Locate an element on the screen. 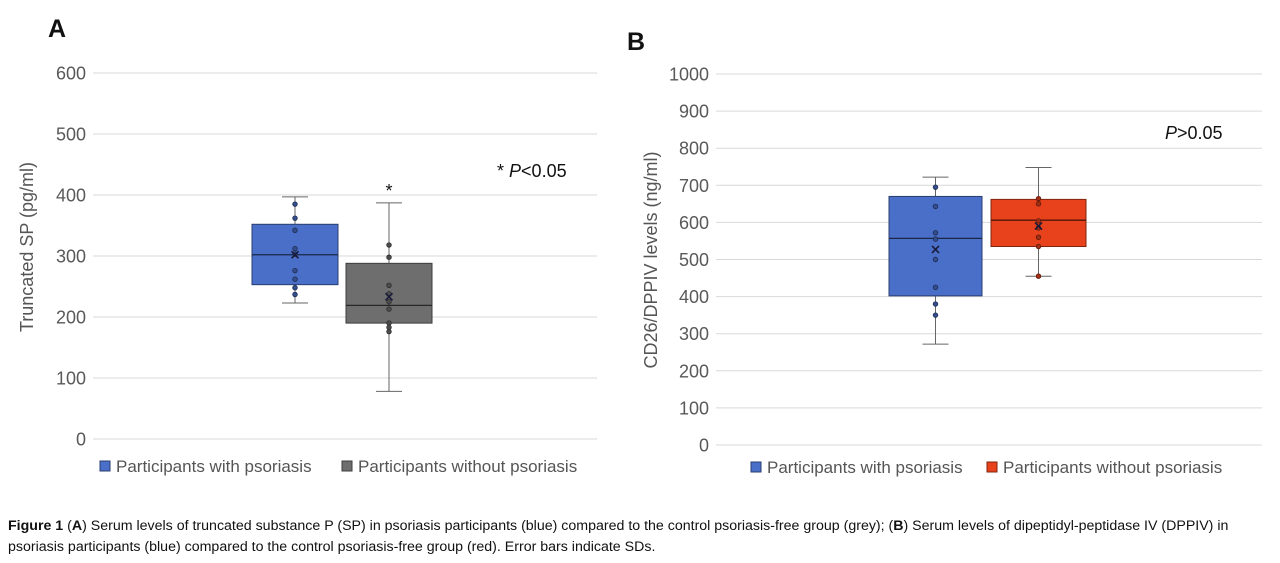  caption-text-1: ( is located at coordinates (67, 526).